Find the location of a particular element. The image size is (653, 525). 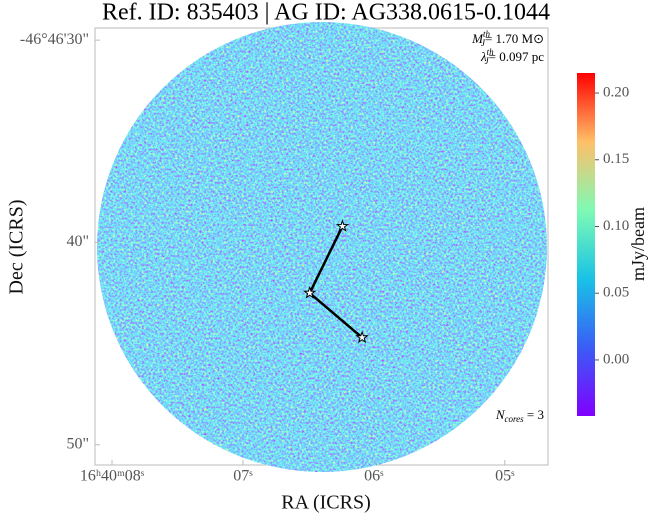

annotation: Ncores = 3 is located at coordinates (519, 415).